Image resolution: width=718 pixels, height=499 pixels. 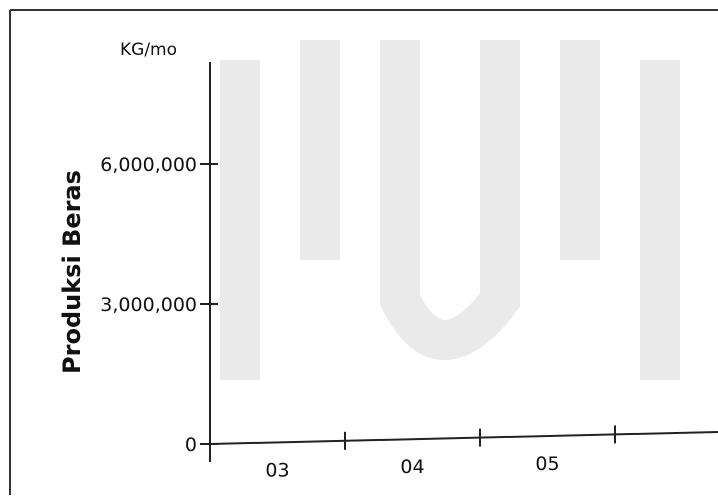 I want to click on y-tick-label: 0, so click(x=191, y=445).